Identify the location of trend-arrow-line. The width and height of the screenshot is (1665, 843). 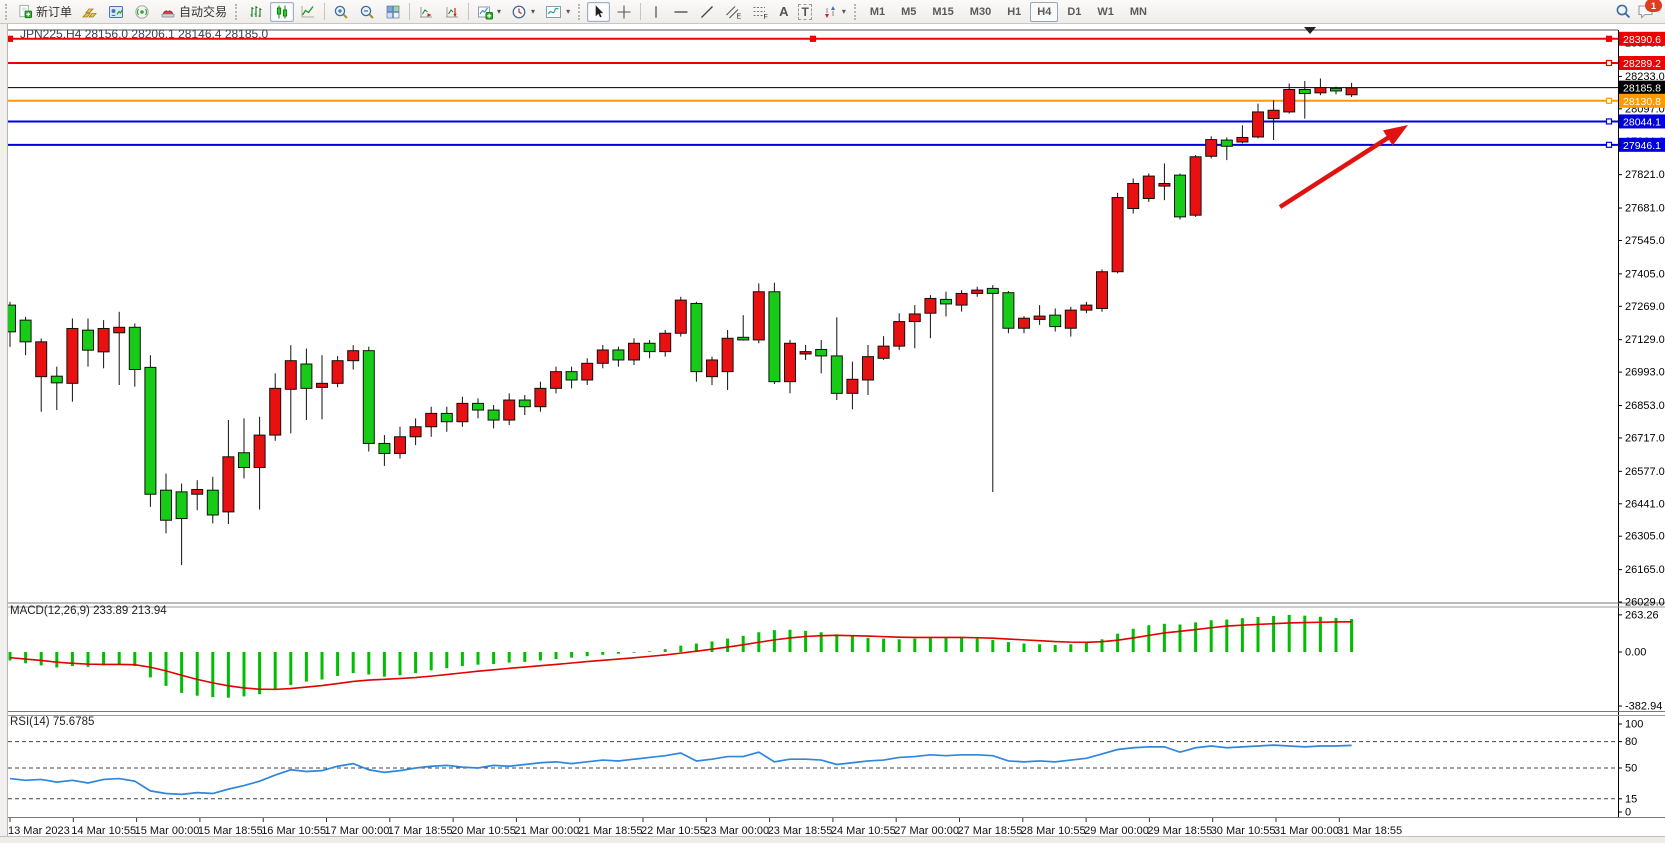
(1338, 169).